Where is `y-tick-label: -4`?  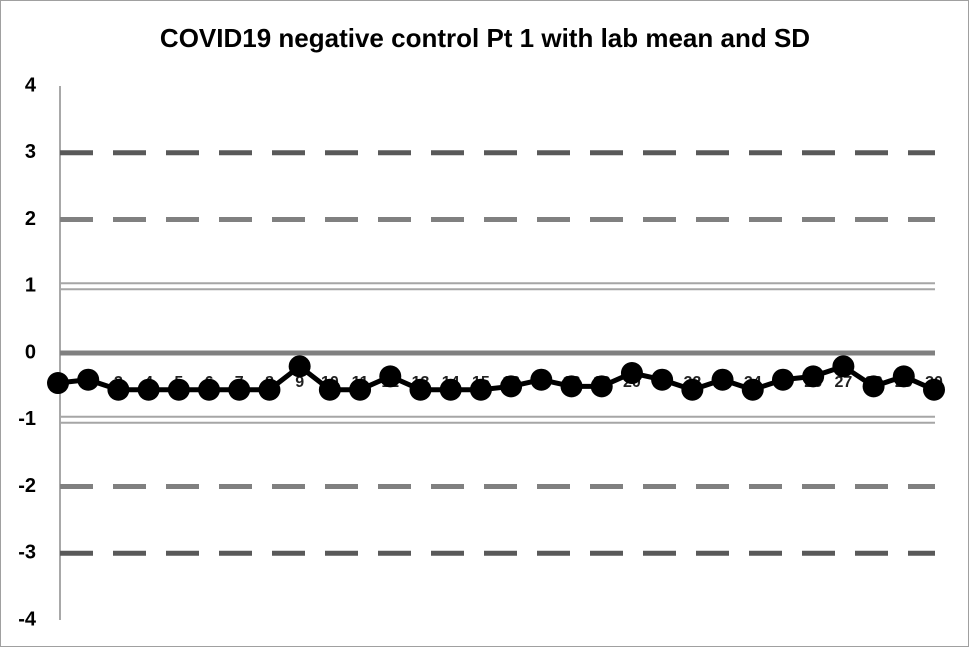
y-tick-label: -4 is located at coordinates (27, 619).